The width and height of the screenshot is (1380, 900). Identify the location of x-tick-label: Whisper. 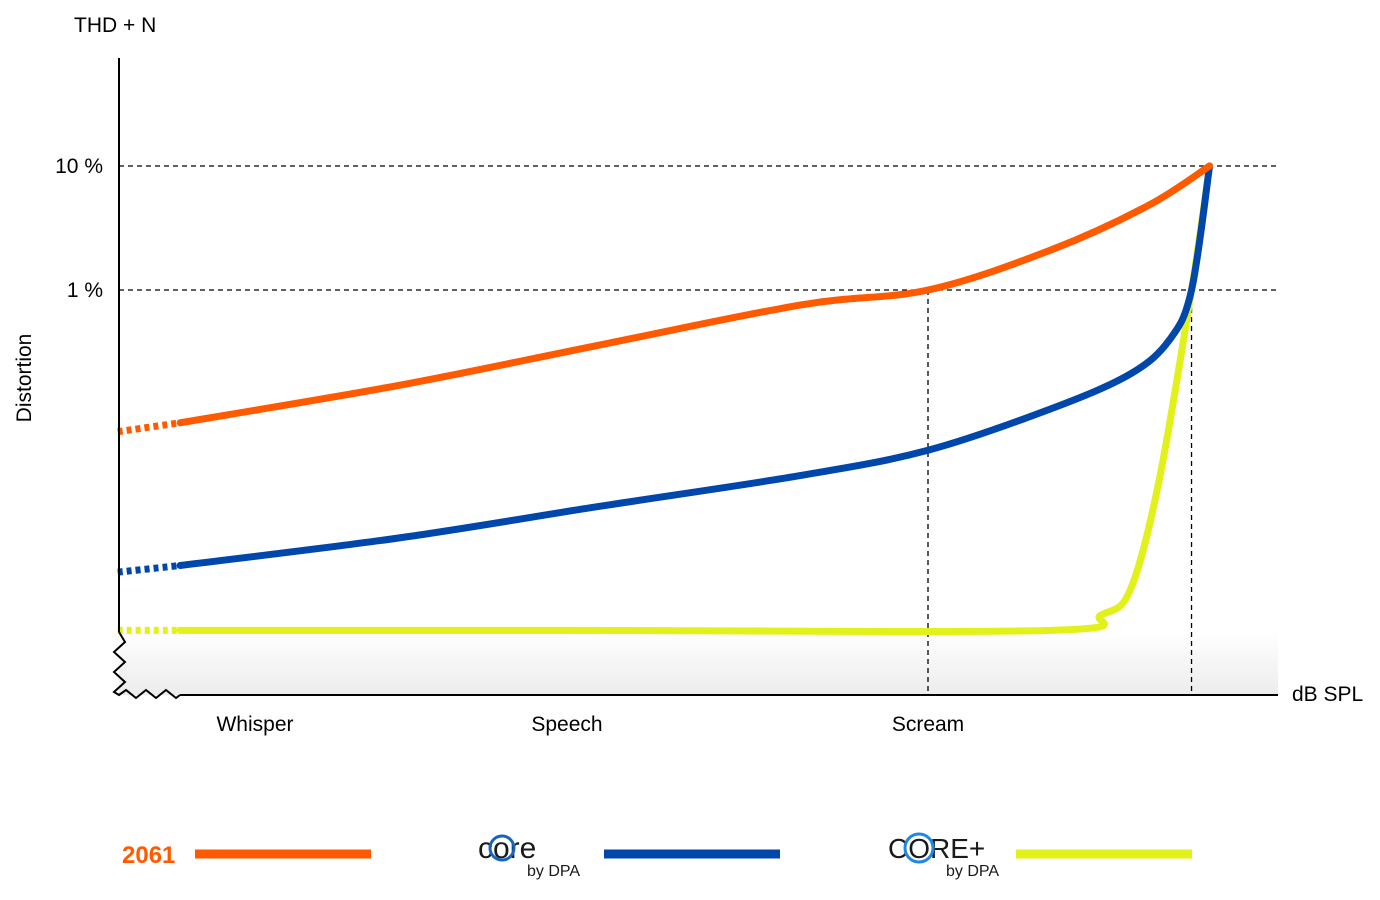
(254, 724).